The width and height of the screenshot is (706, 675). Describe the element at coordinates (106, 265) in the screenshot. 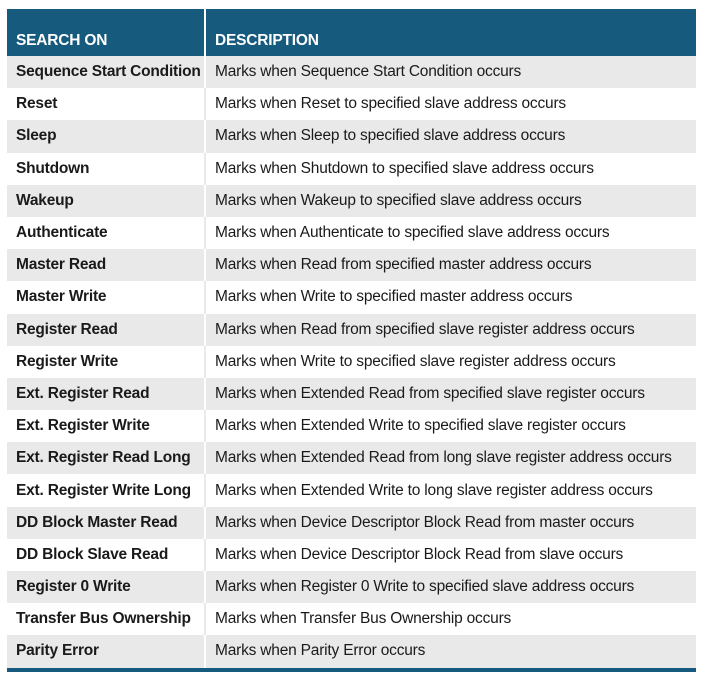

I see `search-on-cell: Master Read` at that location.